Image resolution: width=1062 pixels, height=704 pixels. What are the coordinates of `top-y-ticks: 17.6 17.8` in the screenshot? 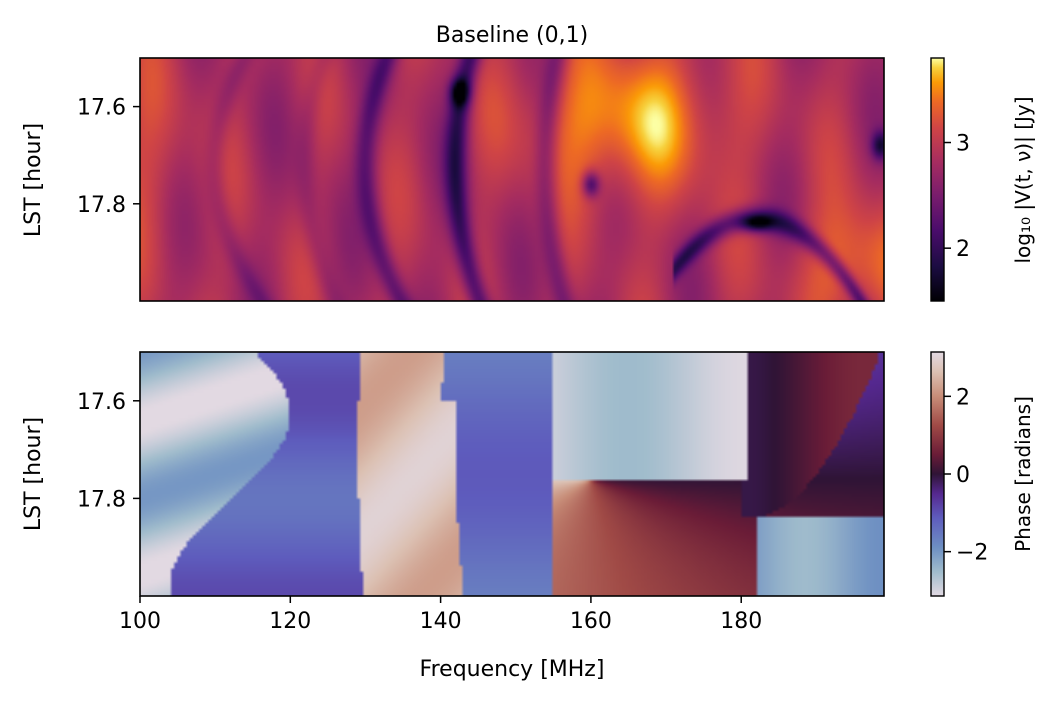 It's located at (108, 157).